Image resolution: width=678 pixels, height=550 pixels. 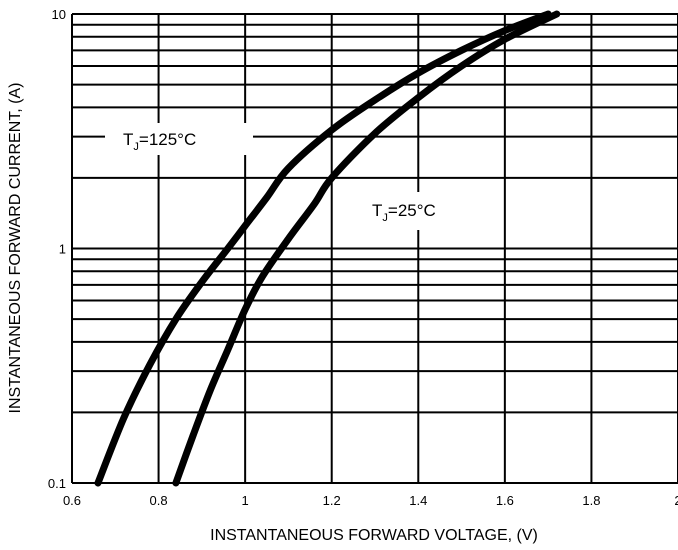 I want to click on annotation-25c-label: TJ=25°C, so click(x=404, y=212).